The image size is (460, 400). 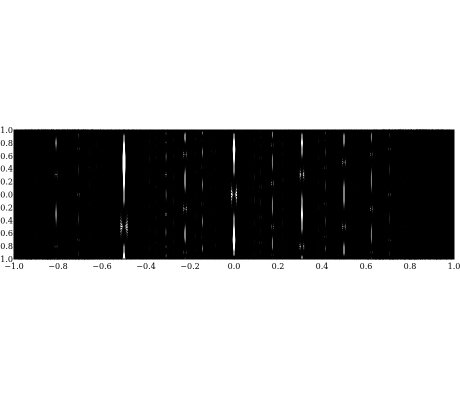 I want to click on x-tick-label: 0.0, so click(x=234, y=266).